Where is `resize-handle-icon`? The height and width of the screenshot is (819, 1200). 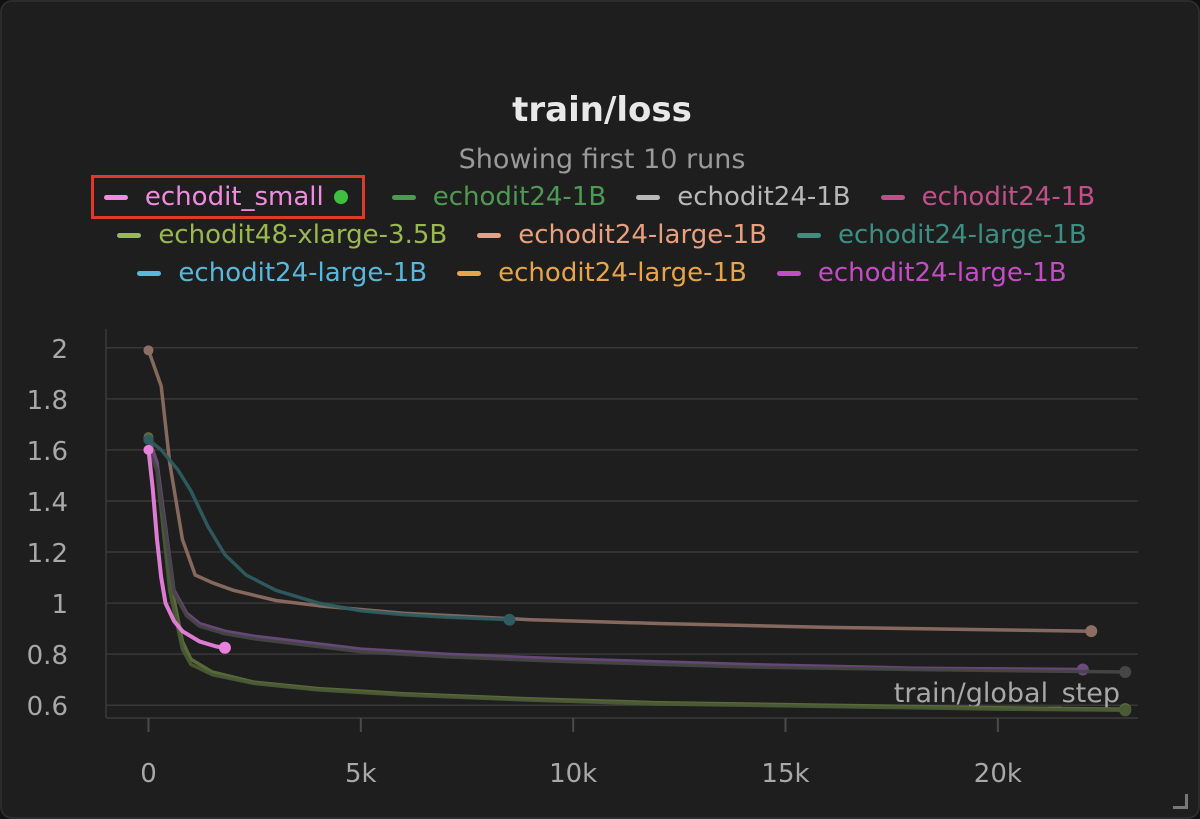 resize-handle-icon is located at coordinates (1180, 801).